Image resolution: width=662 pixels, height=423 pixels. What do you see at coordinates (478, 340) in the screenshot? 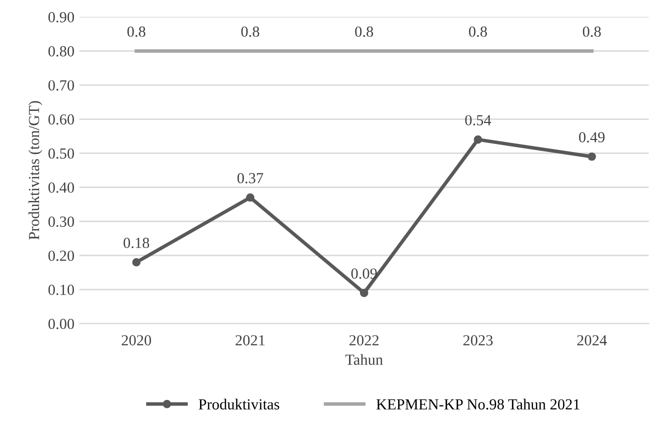
I see `x-tick-label: 2023` at bounding box center [478, 340].